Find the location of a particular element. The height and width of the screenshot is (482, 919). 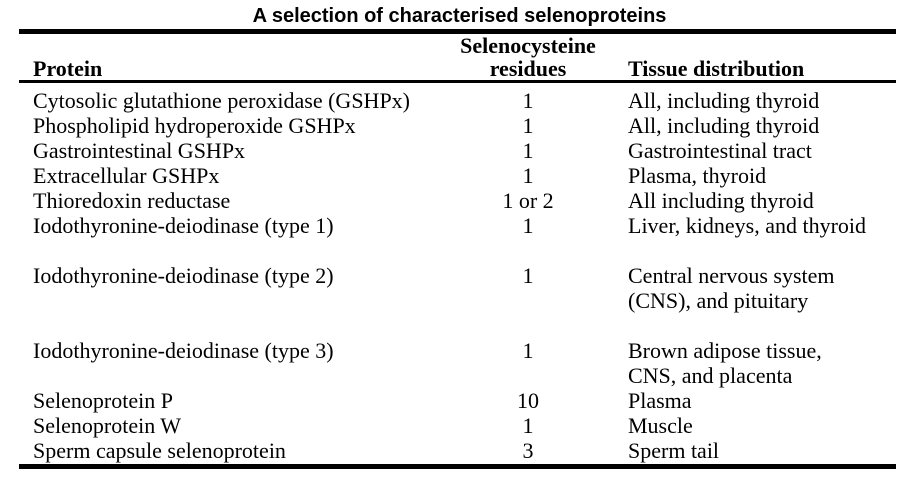

tissue-cell: All including thyroid is located at coordinates (756, 200).